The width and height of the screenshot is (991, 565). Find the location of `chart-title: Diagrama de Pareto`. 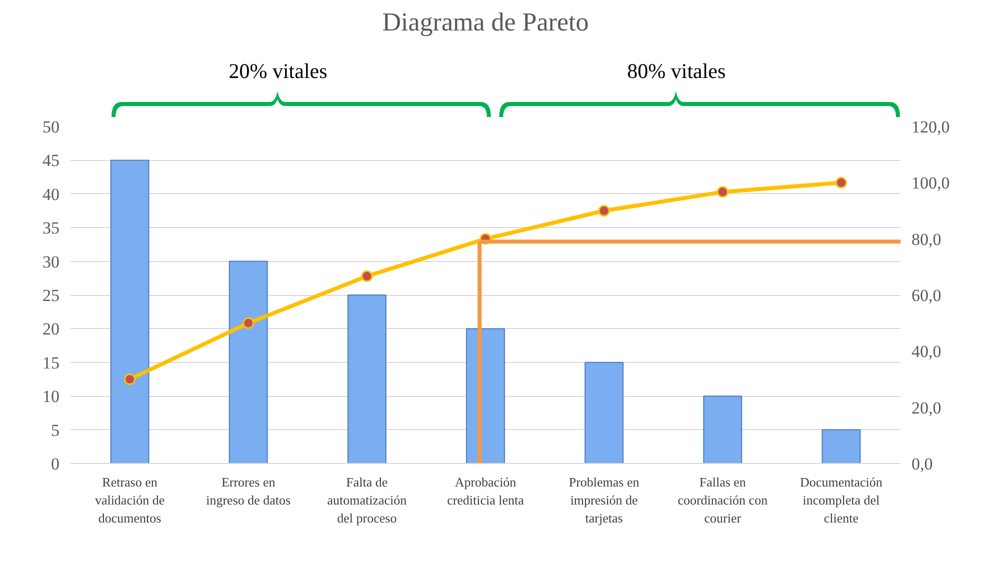

chart-title: Diagrama de Pareto is located at coordinates (485, 22).